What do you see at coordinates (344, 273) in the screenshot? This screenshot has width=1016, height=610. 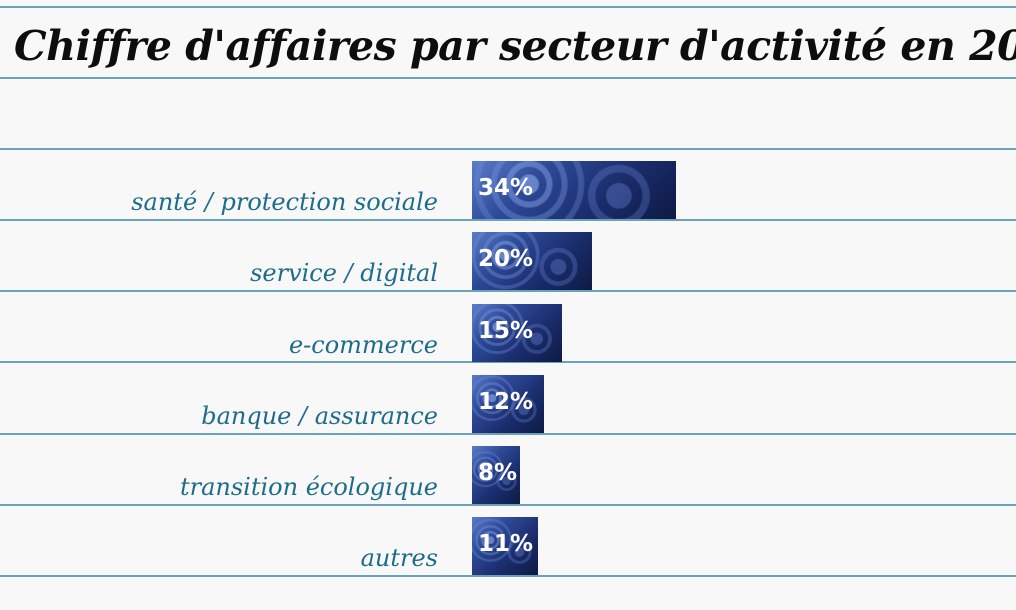 I see `category-label: service / digital` at bounding box center [344, 273].